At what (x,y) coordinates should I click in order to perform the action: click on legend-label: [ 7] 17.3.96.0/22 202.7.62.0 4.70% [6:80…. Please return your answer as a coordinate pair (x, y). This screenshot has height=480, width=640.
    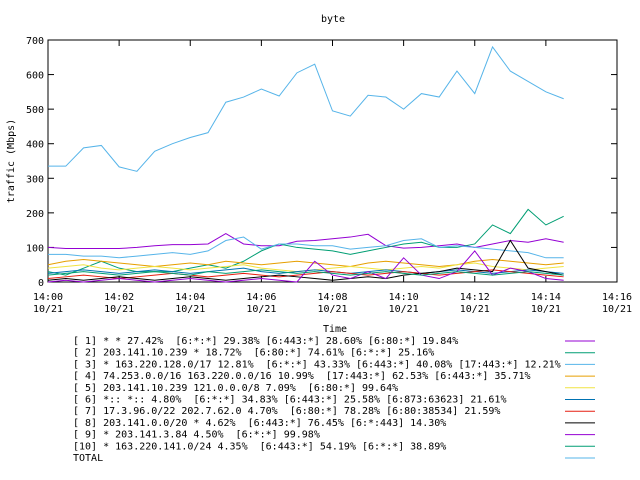
    Looking at the image, I should click on (286, 411).